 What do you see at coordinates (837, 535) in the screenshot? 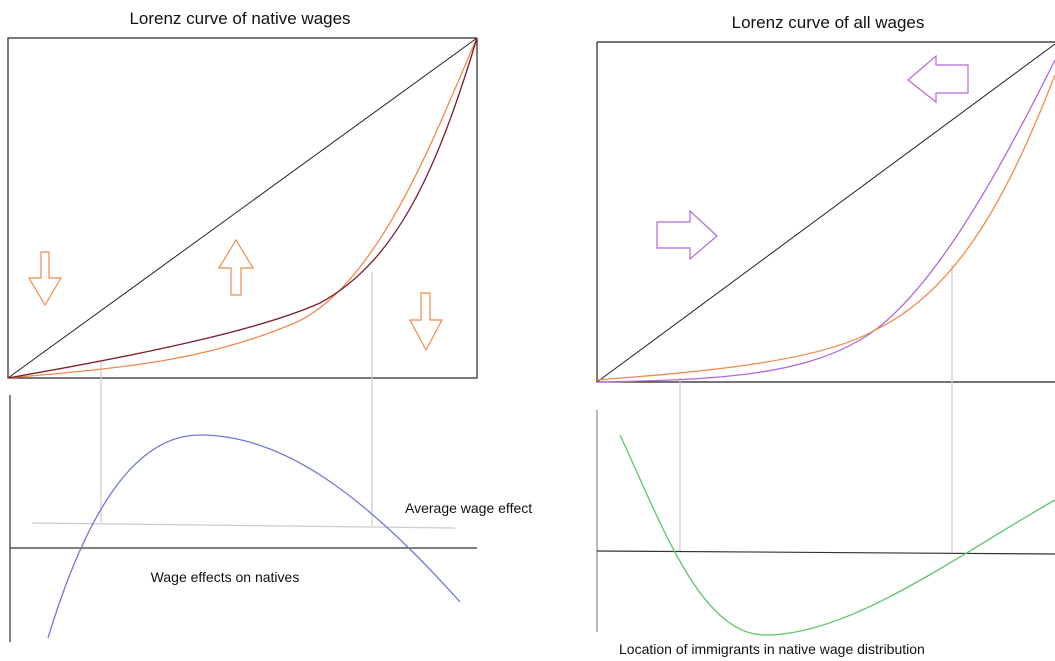
I see `location-curve` at bounding box center [837, 535].